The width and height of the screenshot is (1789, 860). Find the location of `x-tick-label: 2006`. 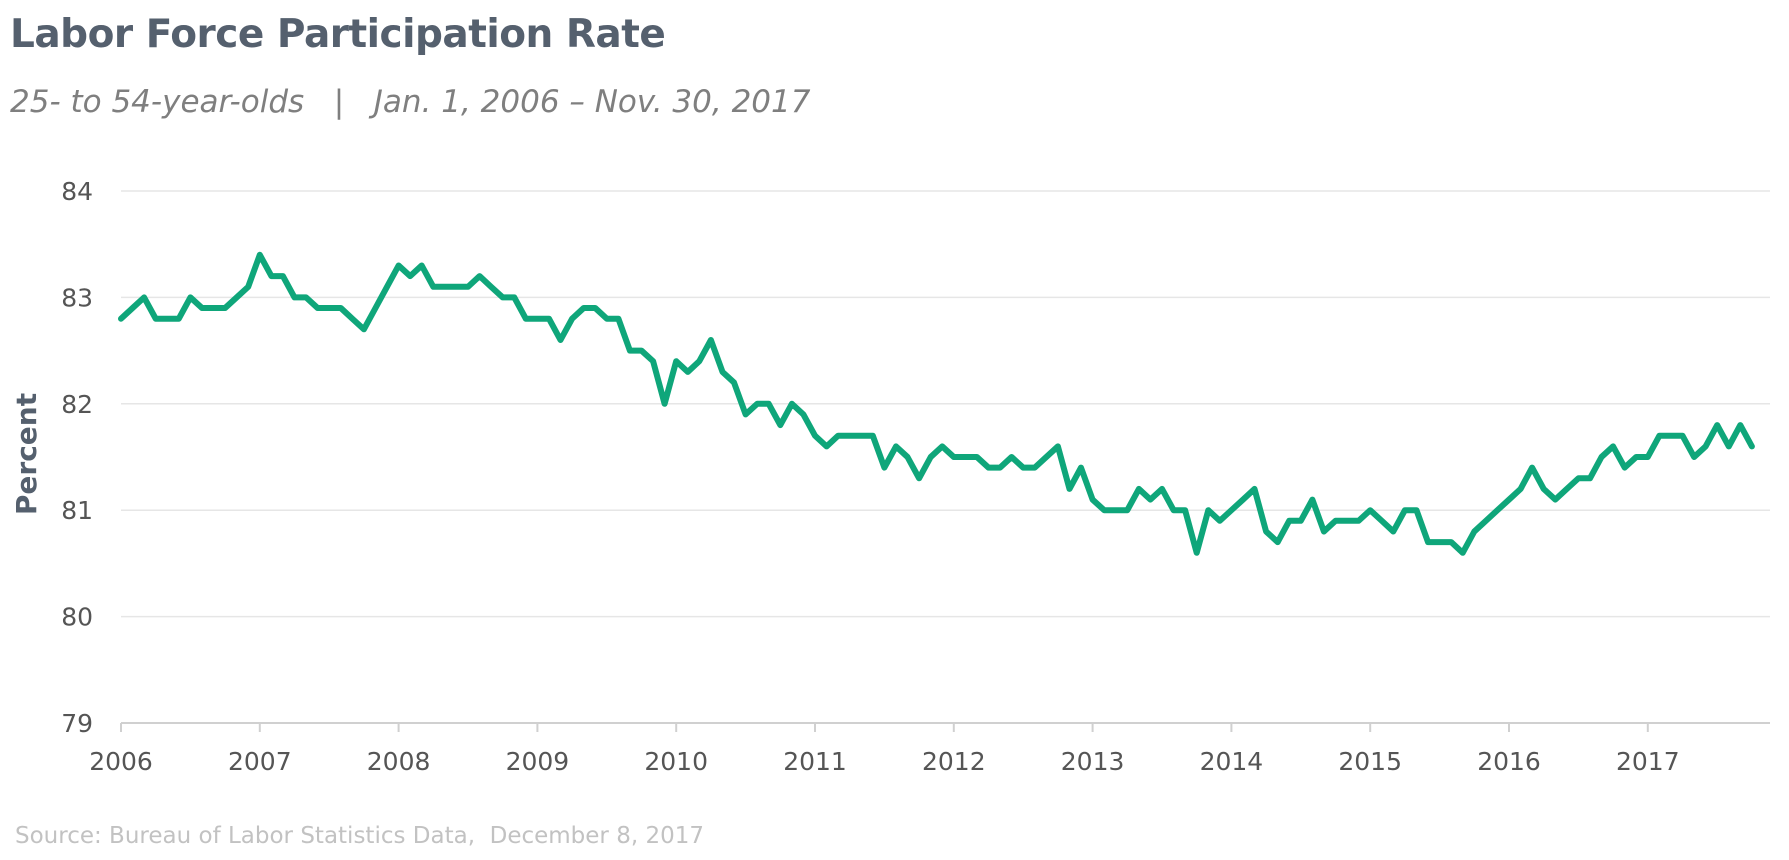

x-tick-label: 2006 is located at coordinates (121, 761).